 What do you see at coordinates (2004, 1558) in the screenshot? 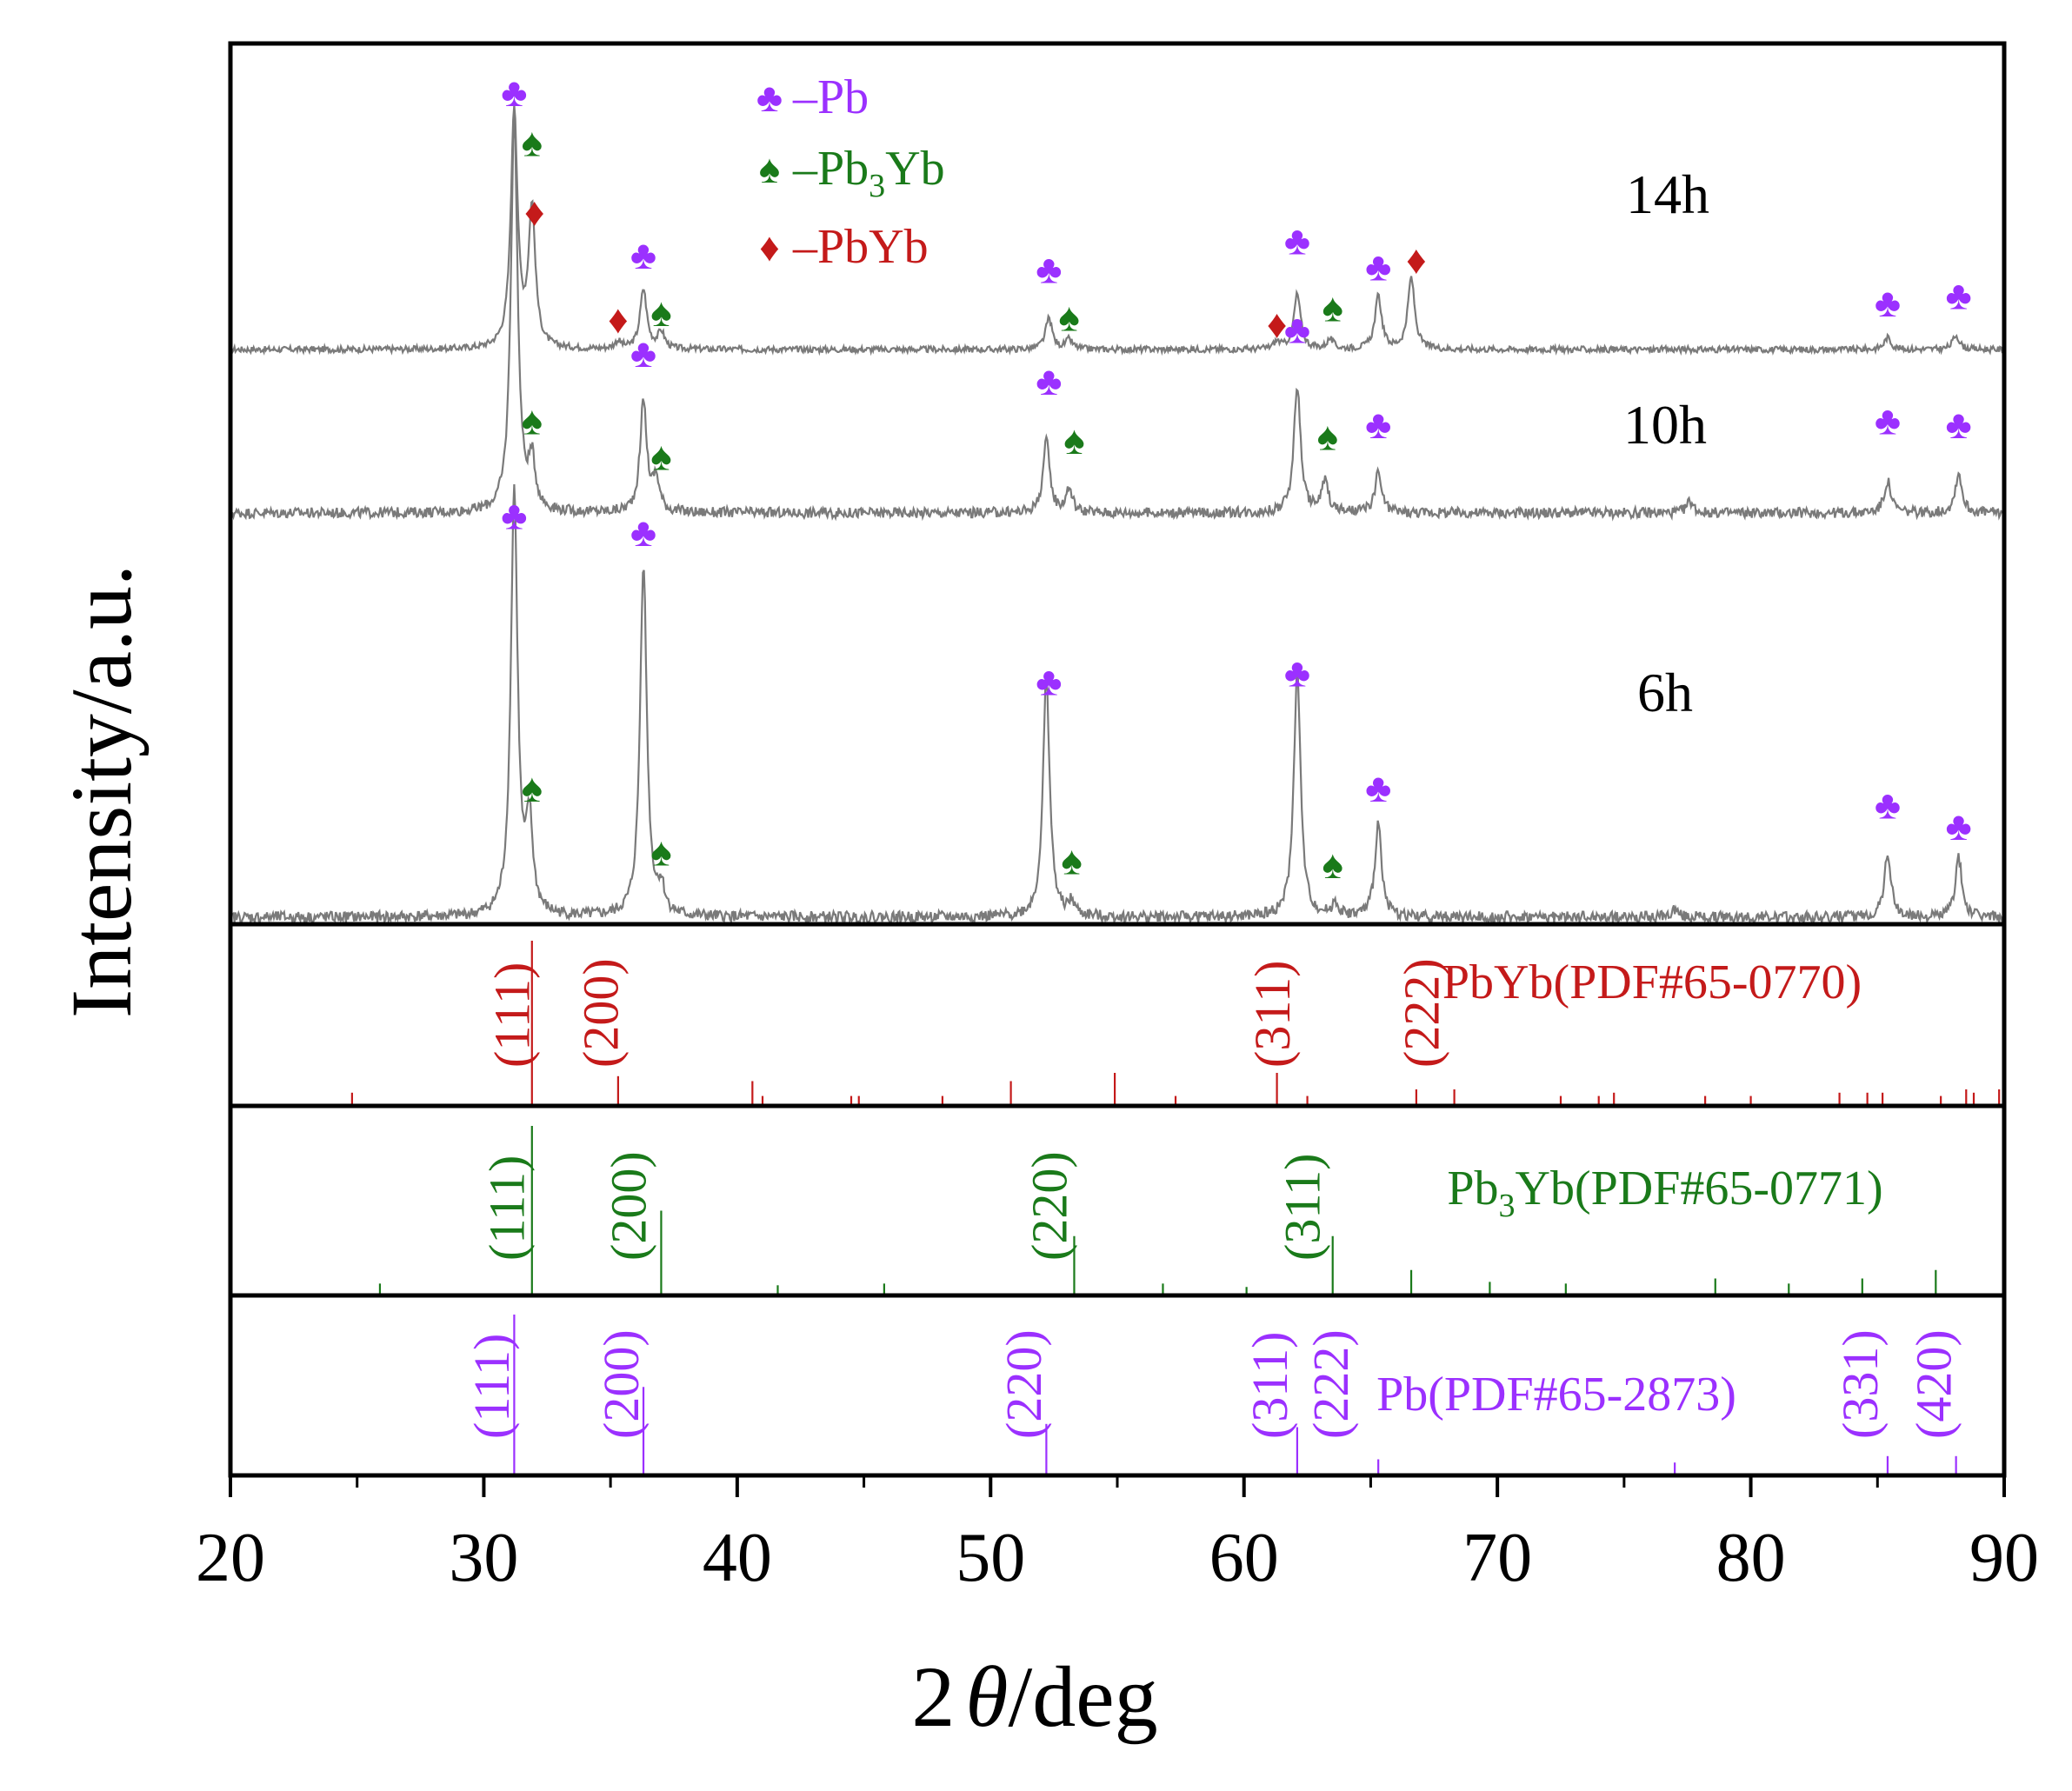
I see `x-tick-label: 90` at bounding box center [2004, 1558].